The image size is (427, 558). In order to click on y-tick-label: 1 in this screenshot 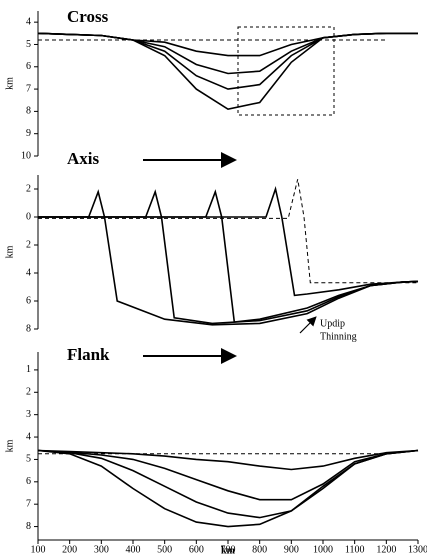, I will do `click(28, 369)`.